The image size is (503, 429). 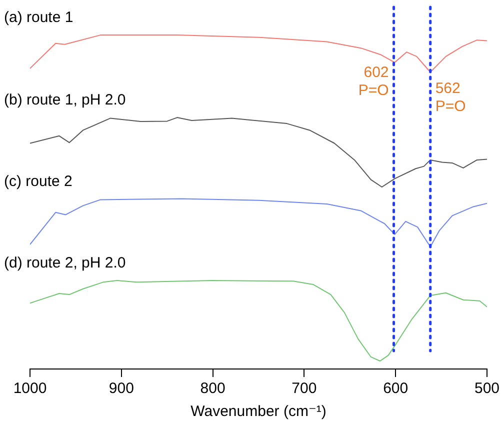 I want to click on x-tick-label: 900, so click(x=121, y=389).